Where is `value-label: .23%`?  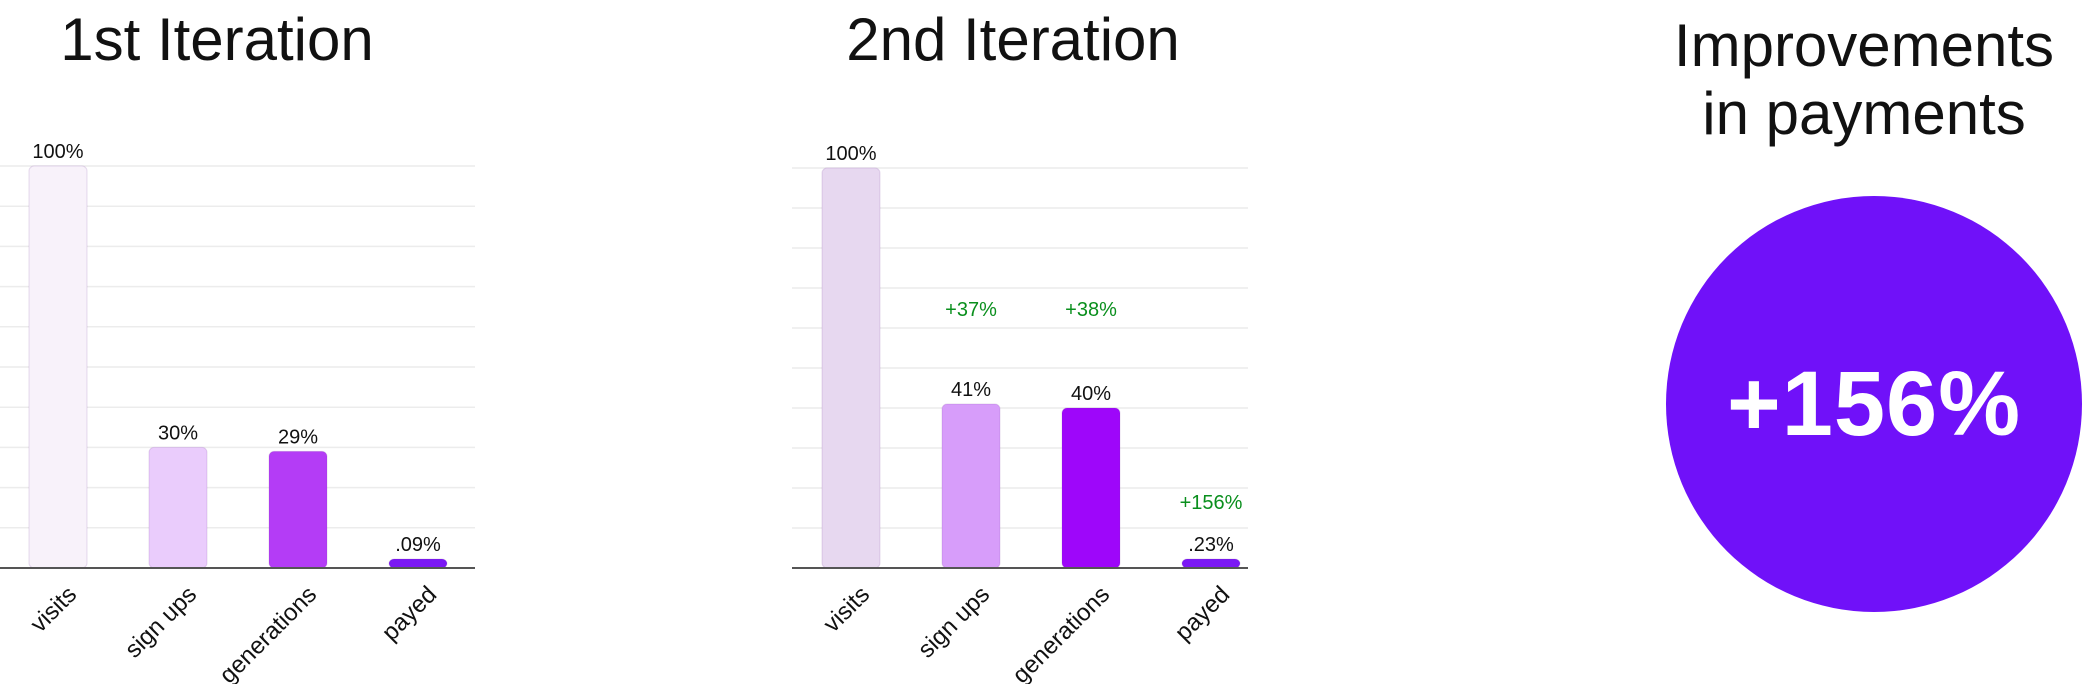
value-label: .23% is located at coordinates (1211, 545).